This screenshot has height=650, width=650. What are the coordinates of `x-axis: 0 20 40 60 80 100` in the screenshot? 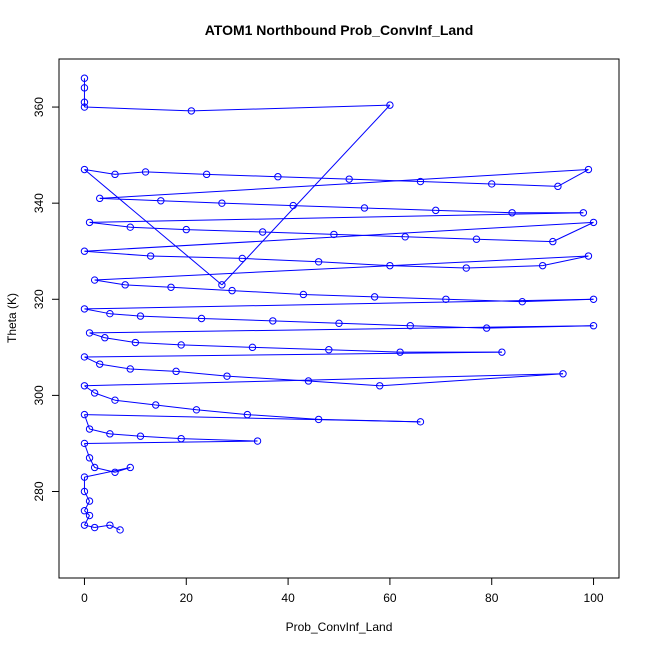 It's located at (342, 591).